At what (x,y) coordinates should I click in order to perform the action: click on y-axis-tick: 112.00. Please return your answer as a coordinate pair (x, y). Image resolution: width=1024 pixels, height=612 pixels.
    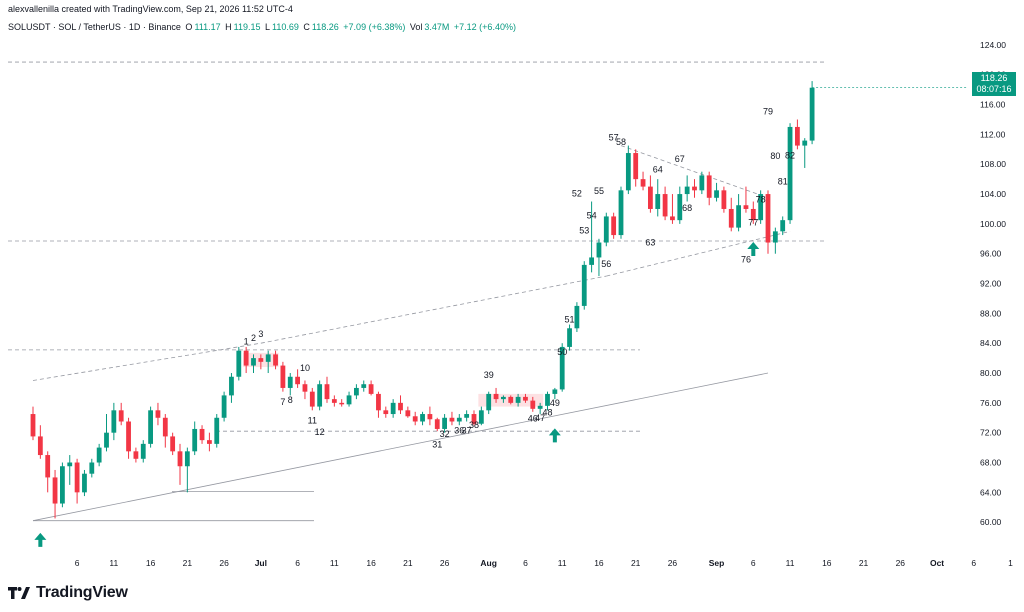
    Looking at the image, I should click on (993, 134).